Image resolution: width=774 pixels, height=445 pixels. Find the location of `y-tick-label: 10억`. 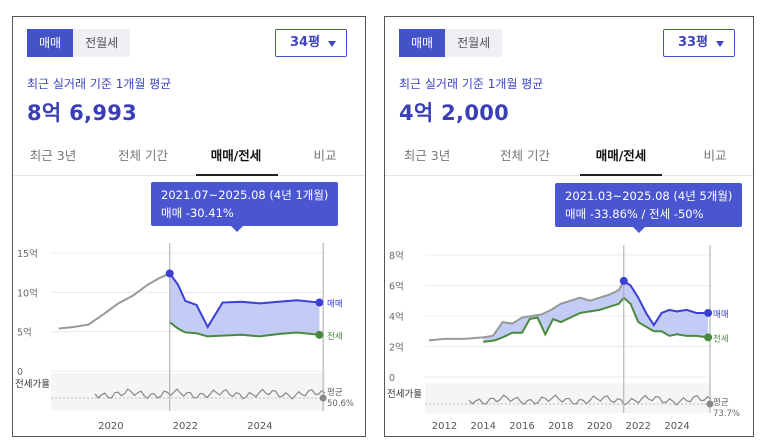

y-tick-label: 10억 is located at coordinates (27, 293).